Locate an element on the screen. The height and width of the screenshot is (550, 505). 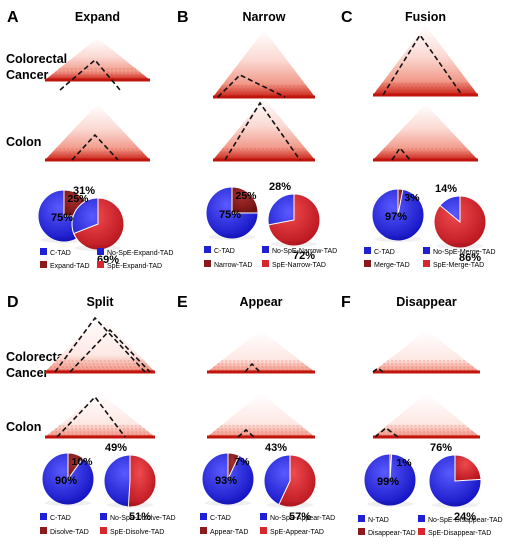
legend-label: No-SpE-Appear-TAD is located at coordinates (302, 518).